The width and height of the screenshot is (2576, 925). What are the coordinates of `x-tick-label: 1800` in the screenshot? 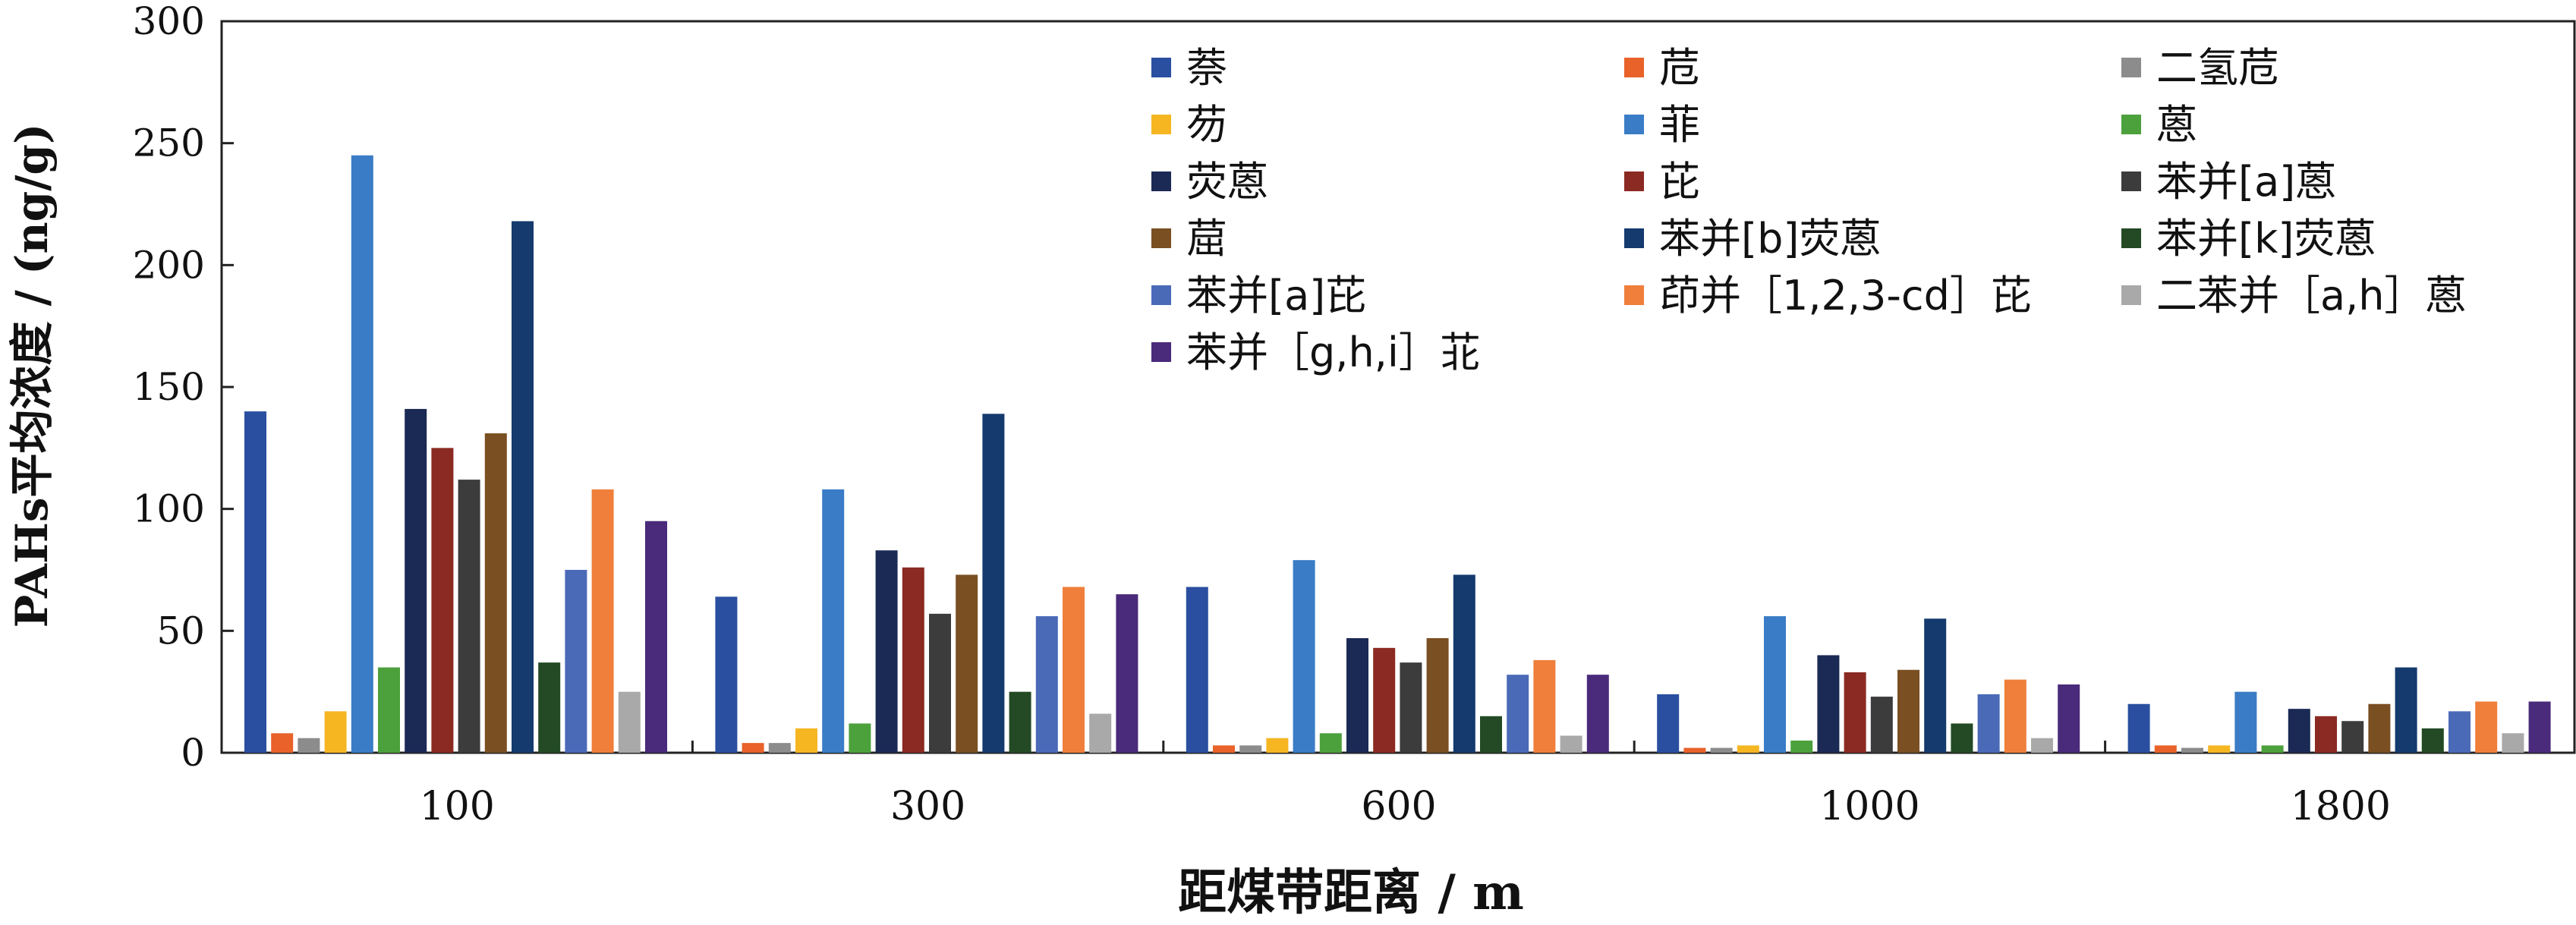 It's located at (2341, 807).